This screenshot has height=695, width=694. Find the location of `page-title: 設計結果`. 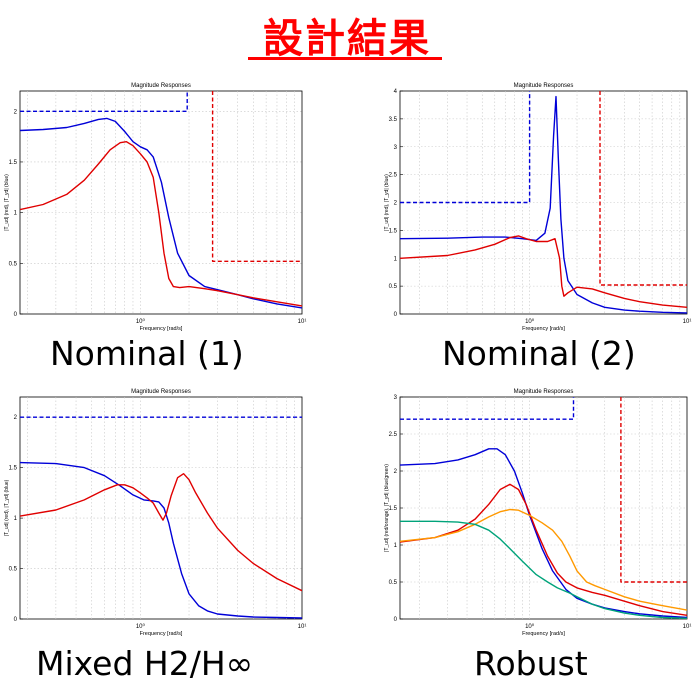

page-title: 設計結果 is located at coordinates (347, 39).